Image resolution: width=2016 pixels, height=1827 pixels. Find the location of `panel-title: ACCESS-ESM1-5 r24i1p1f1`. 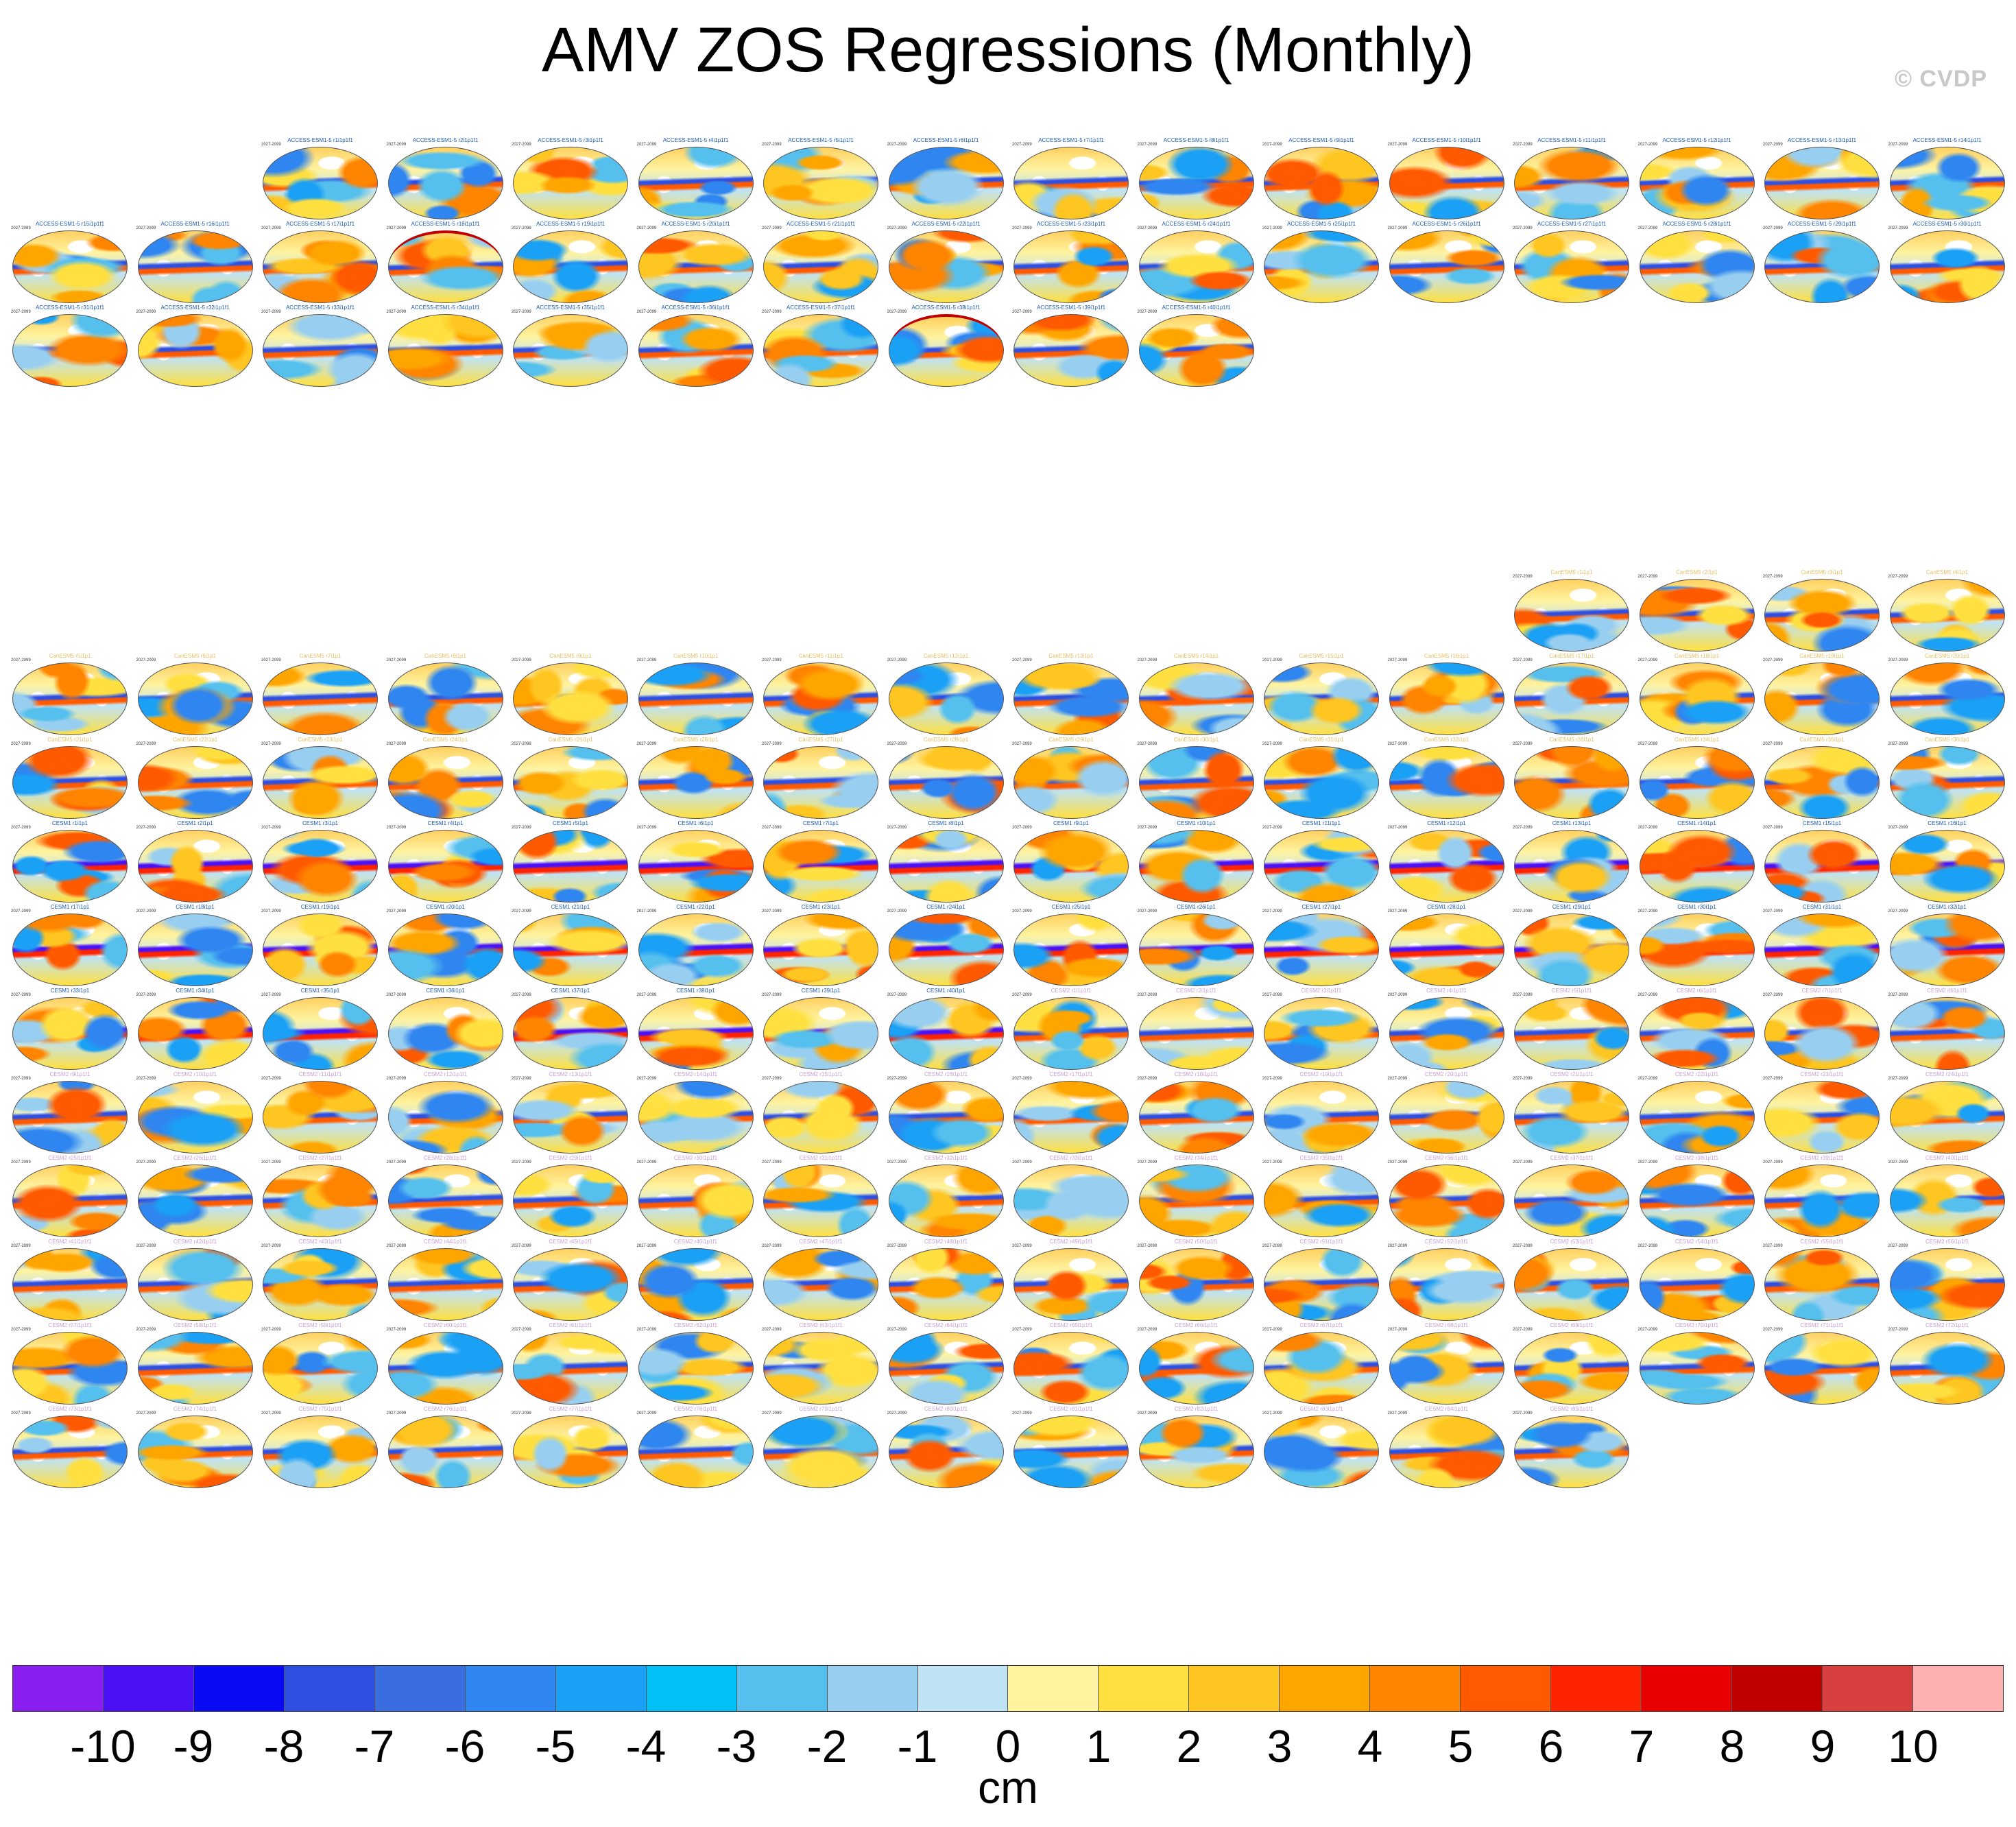

panel-title: ACCESS-ESM1-5 r24i1p1f1 is located at coordinates (1196, 224).